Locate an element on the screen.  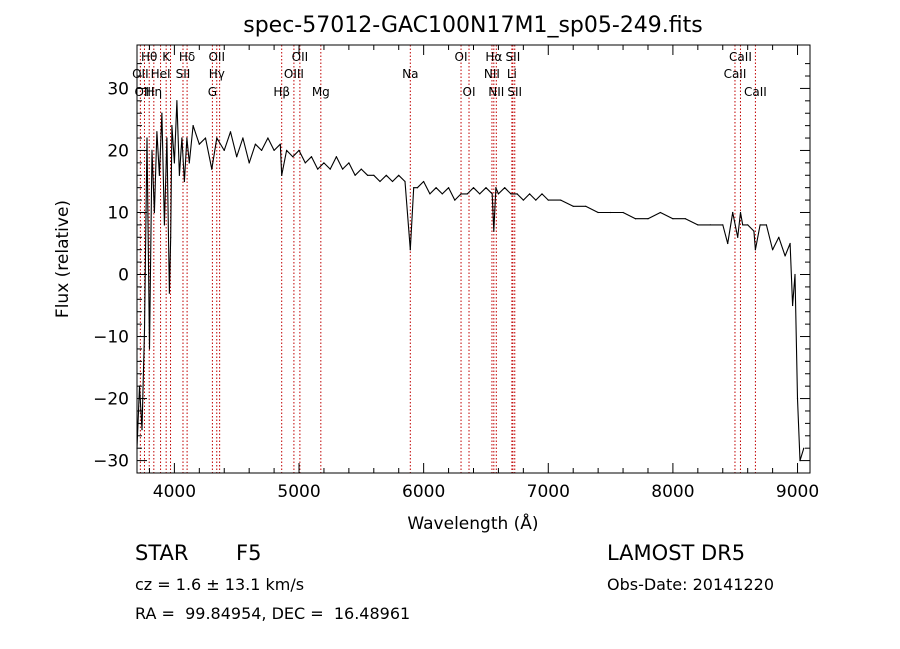
spectral-line-label: Hα is located at coordinates (493, 57).